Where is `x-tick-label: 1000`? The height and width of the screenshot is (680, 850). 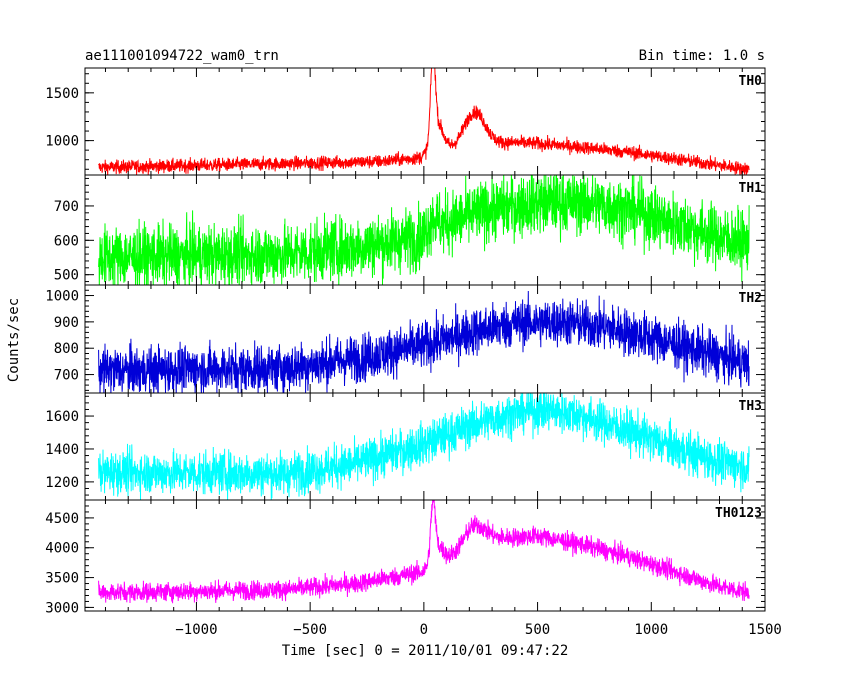
x-tick-label: 1000 is located at coordinates (651, 630).